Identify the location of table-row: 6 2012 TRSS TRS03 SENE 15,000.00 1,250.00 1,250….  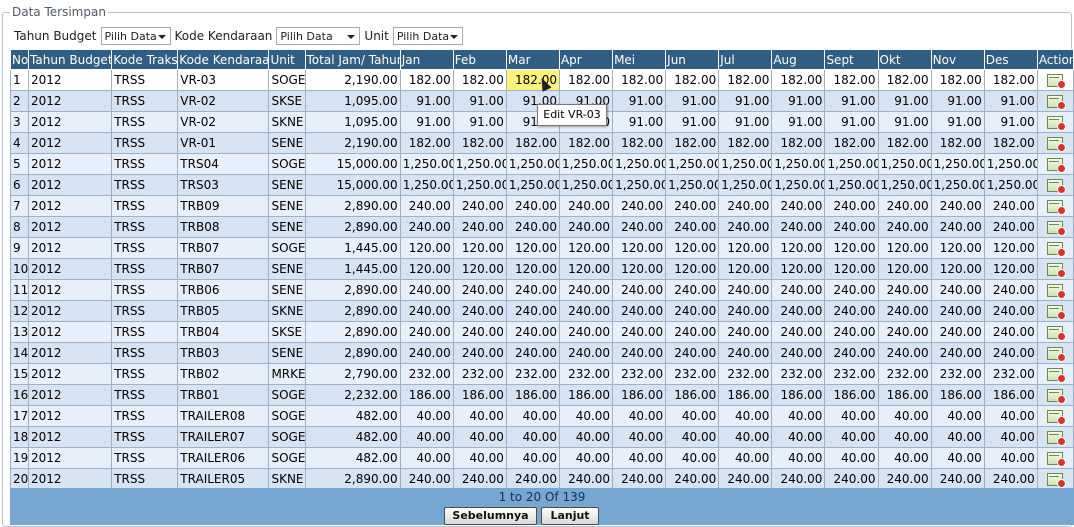
(541, 185).